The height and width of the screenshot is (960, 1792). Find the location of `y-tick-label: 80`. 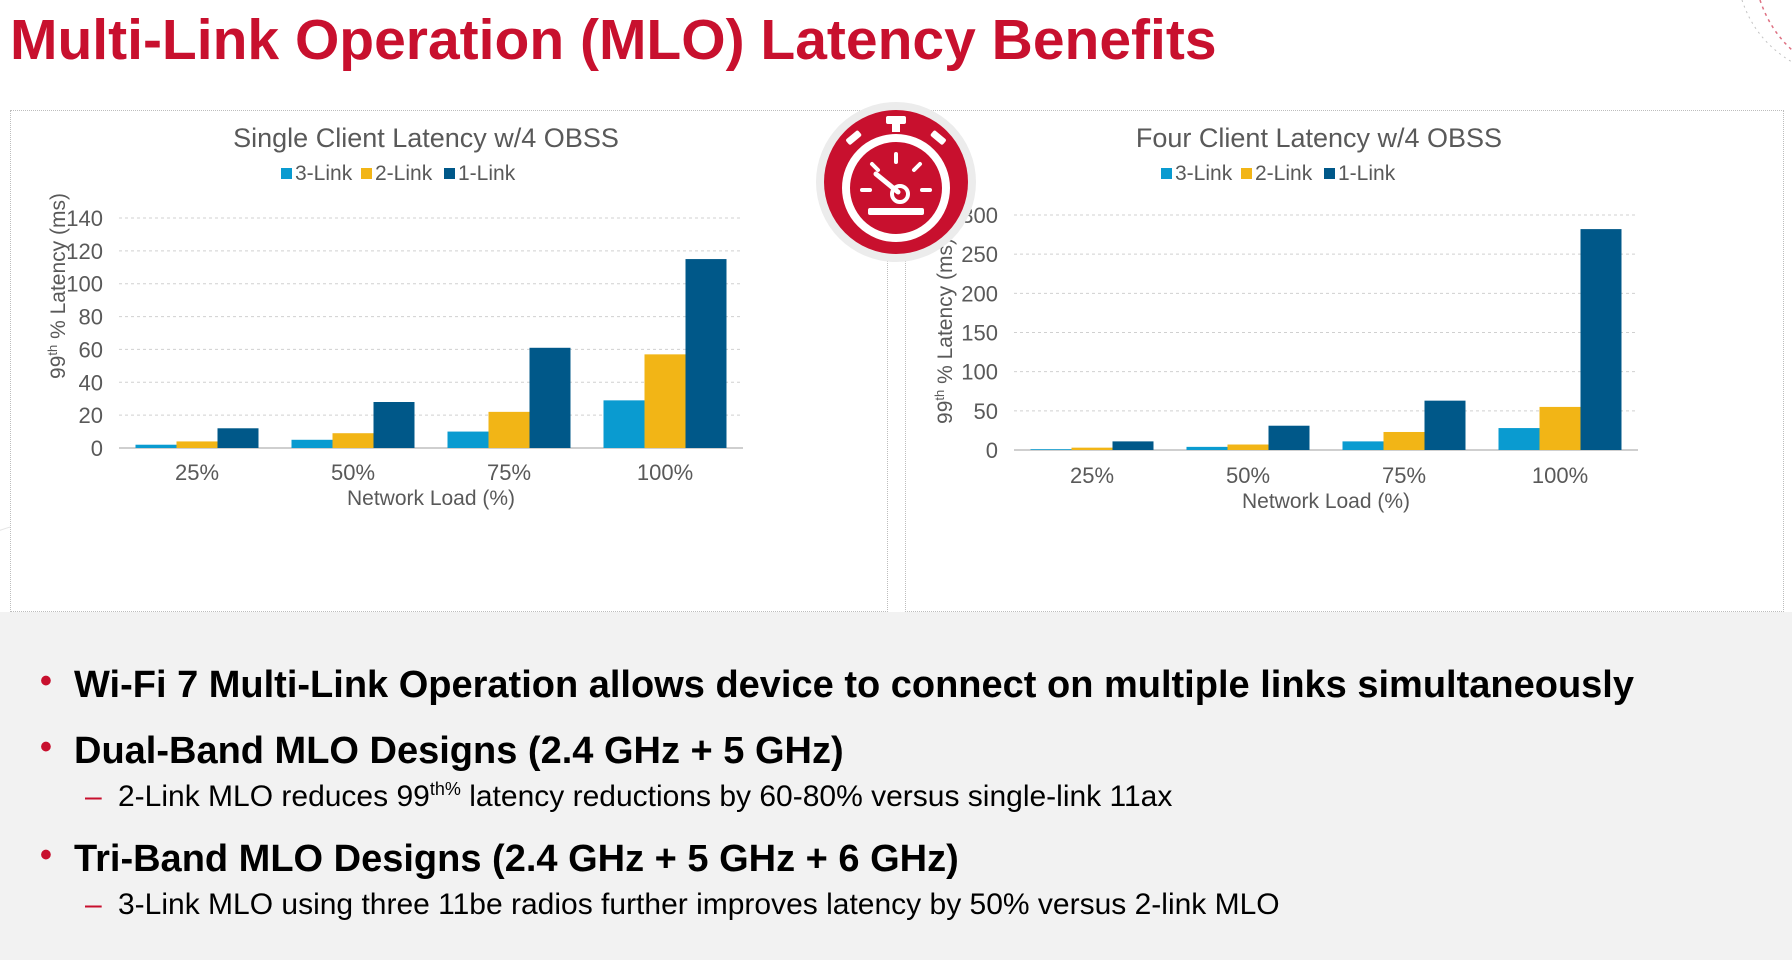

y-tick-label: 80 is located at coordinates (91, 317).